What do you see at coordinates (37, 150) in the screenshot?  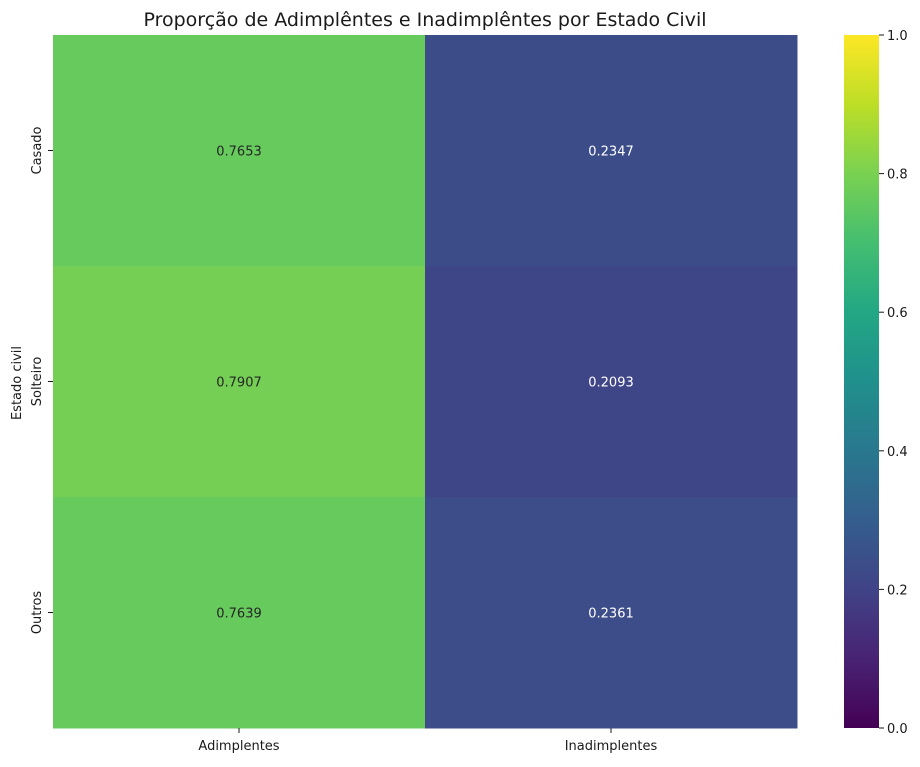 I see `y-tick-label: Casado` at bounding box center [37, 150].